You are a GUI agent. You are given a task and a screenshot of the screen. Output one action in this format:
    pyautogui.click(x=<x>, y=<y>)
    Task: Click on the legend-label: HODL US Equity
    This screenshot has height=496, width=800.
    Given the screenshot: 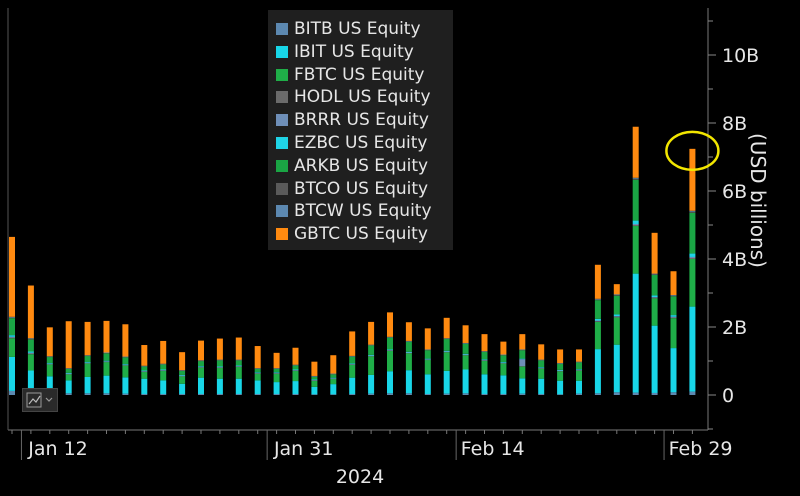 What is the action you would take?
    pyautogui.click(x=362, y=97)
    